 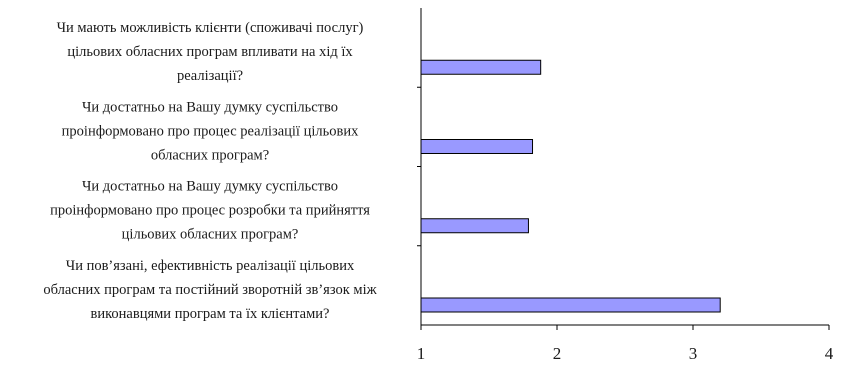 What do you see at coordinates (210, 155) in the screenshot?
I see `category-label-2-line-3: обласних програм?` at bounding box center [210, 155].